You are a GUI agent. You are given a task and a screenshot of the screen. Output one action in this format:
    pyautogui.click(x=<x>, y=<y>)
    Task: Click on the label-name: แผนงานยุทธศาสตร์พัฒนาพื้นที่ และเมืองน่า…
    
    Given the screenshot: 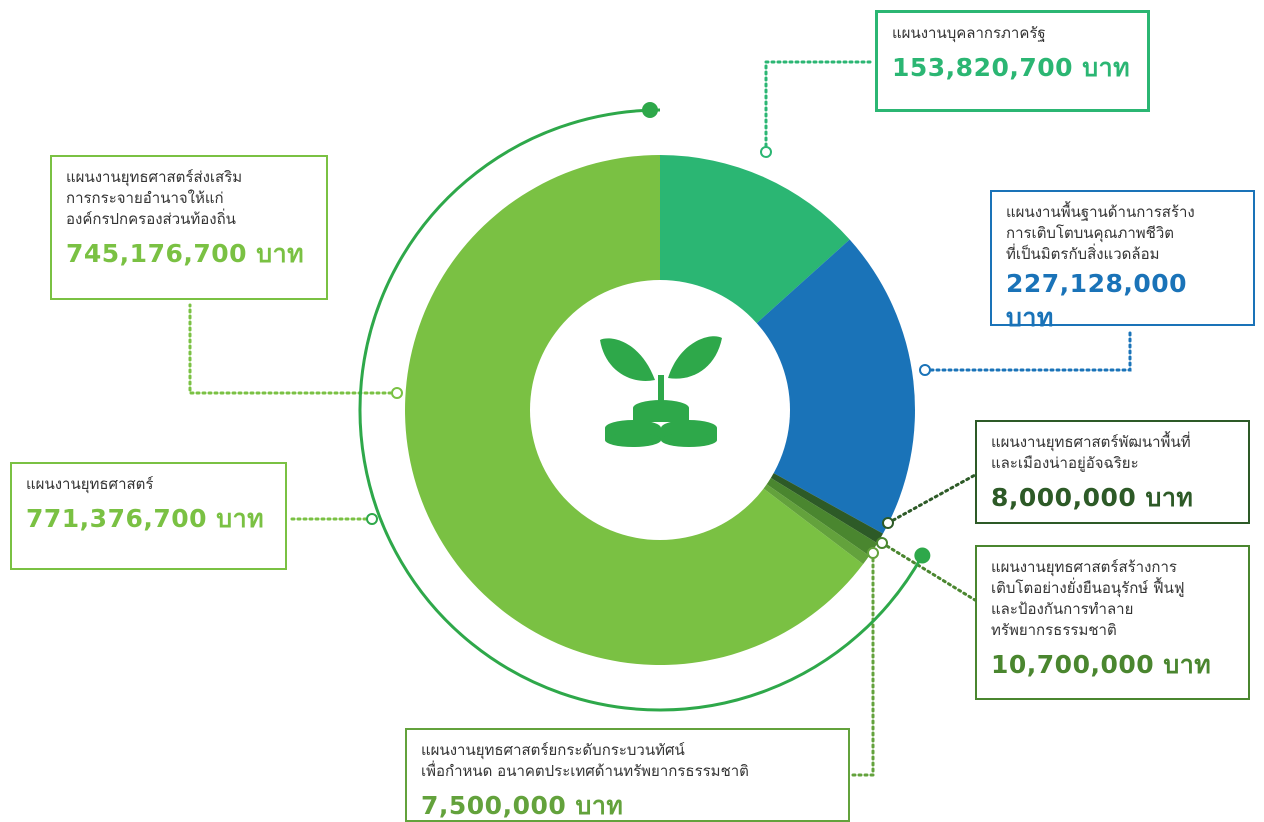 What is the action you would take?
    pyautogui.click(x=1091, y=452)
    